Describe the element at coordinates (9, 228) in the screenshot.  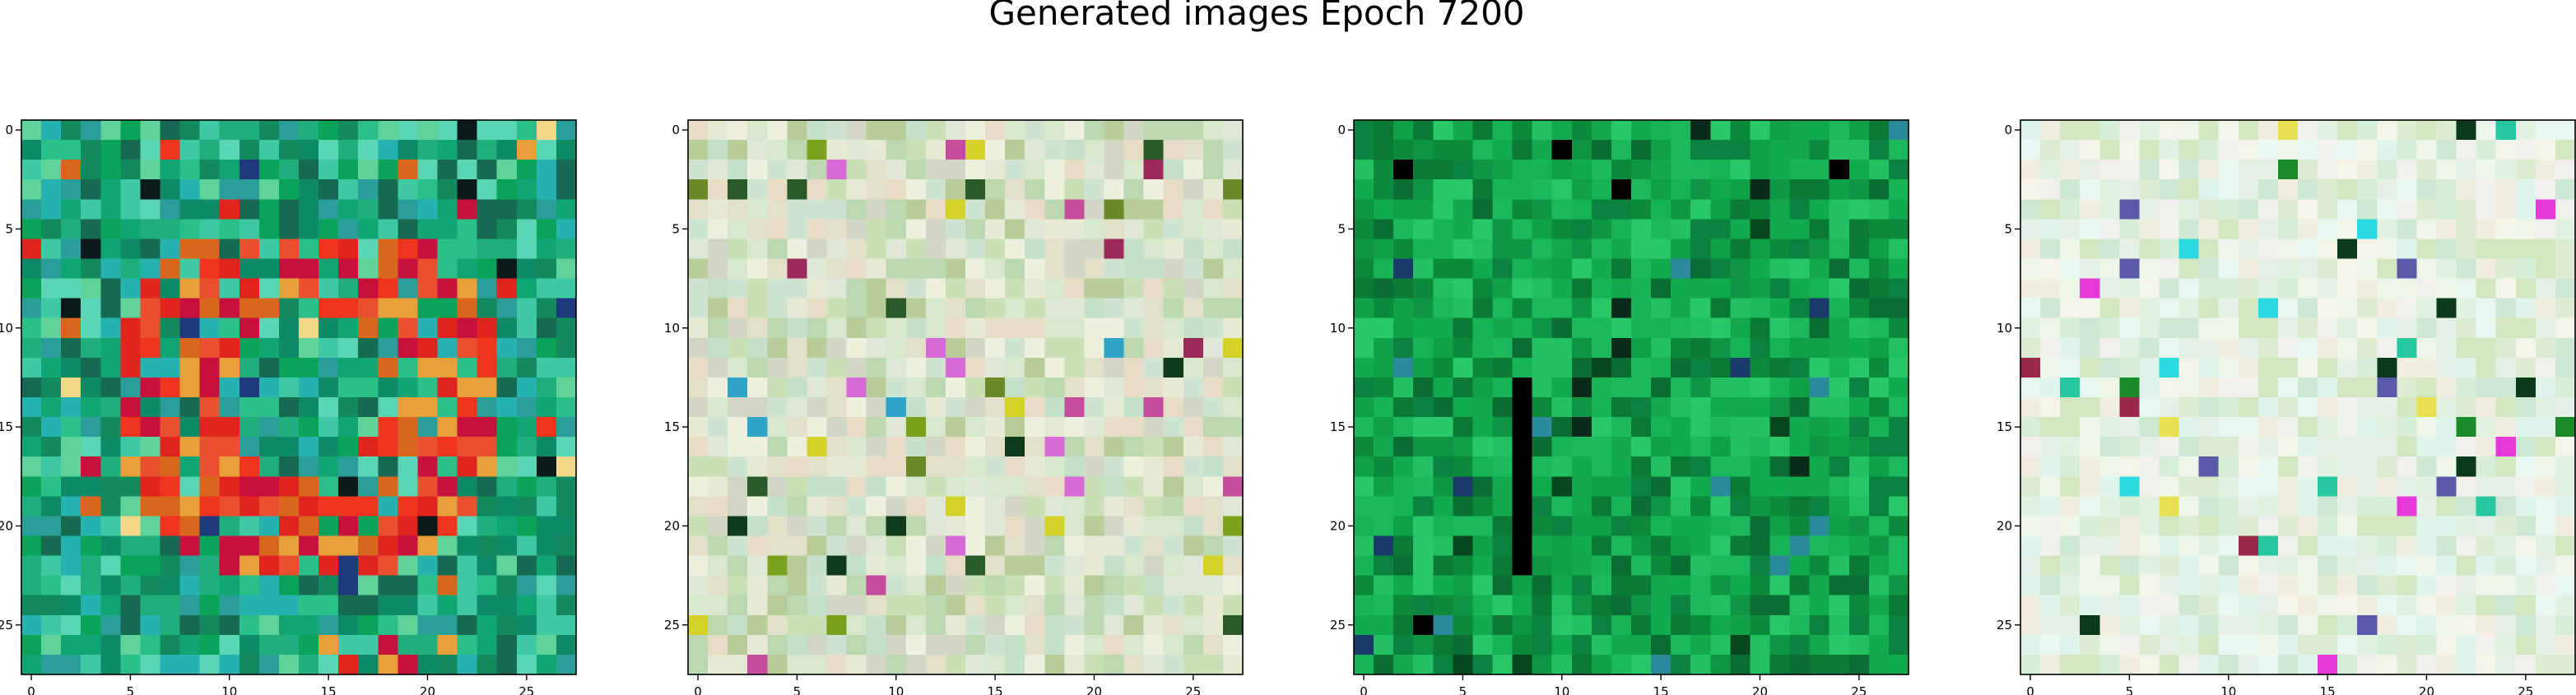
I see `y-tick-label: 5` at that location.